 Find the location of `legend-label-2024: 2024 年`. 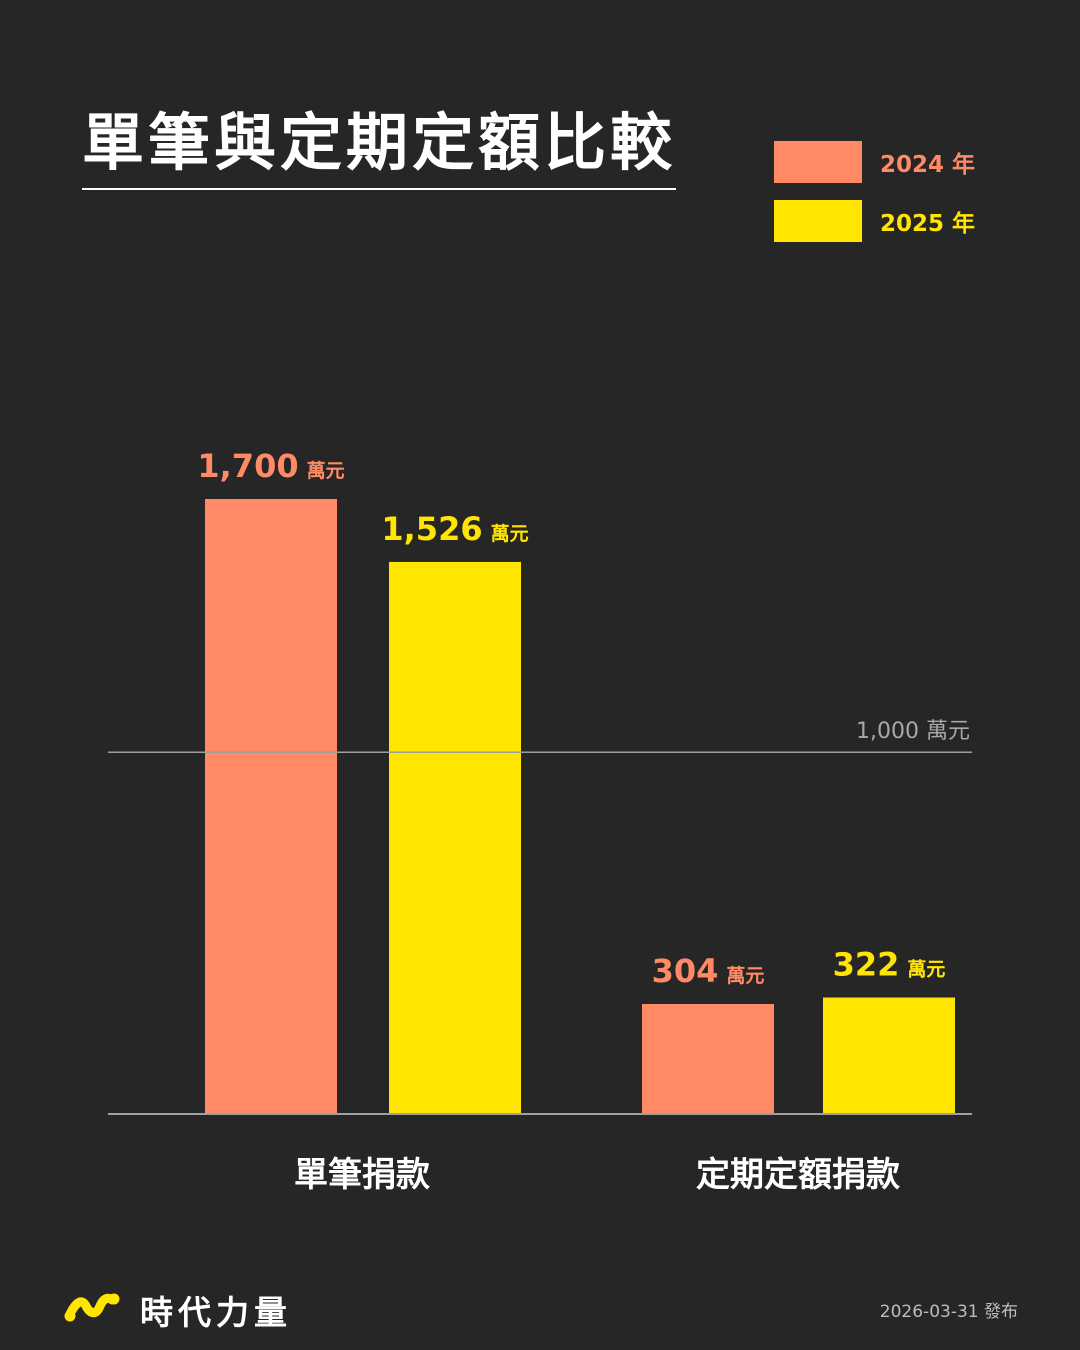

legend-label-2024: 2024 年 is located at coordinates (928, 165).